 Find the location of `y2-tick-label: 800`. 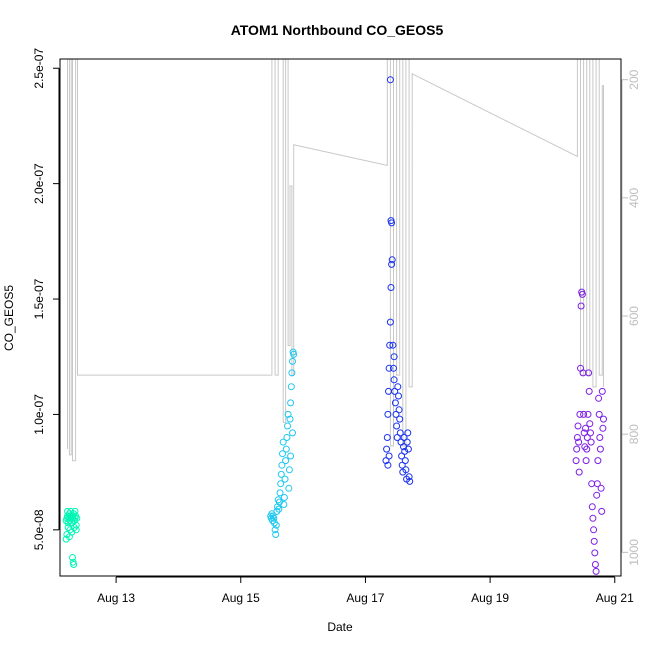

y2-tick-label: 800 is located at coordinates (634, 434).